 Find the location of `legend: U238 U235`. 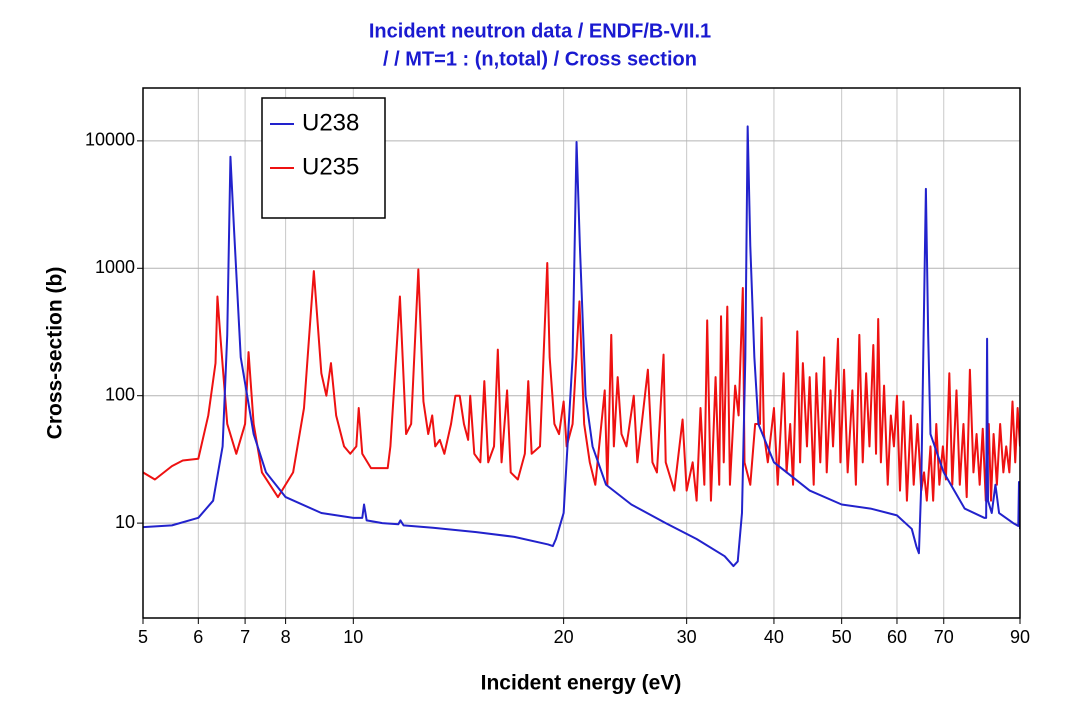

legend: U238 U235 is located at coordinates (323, 158).